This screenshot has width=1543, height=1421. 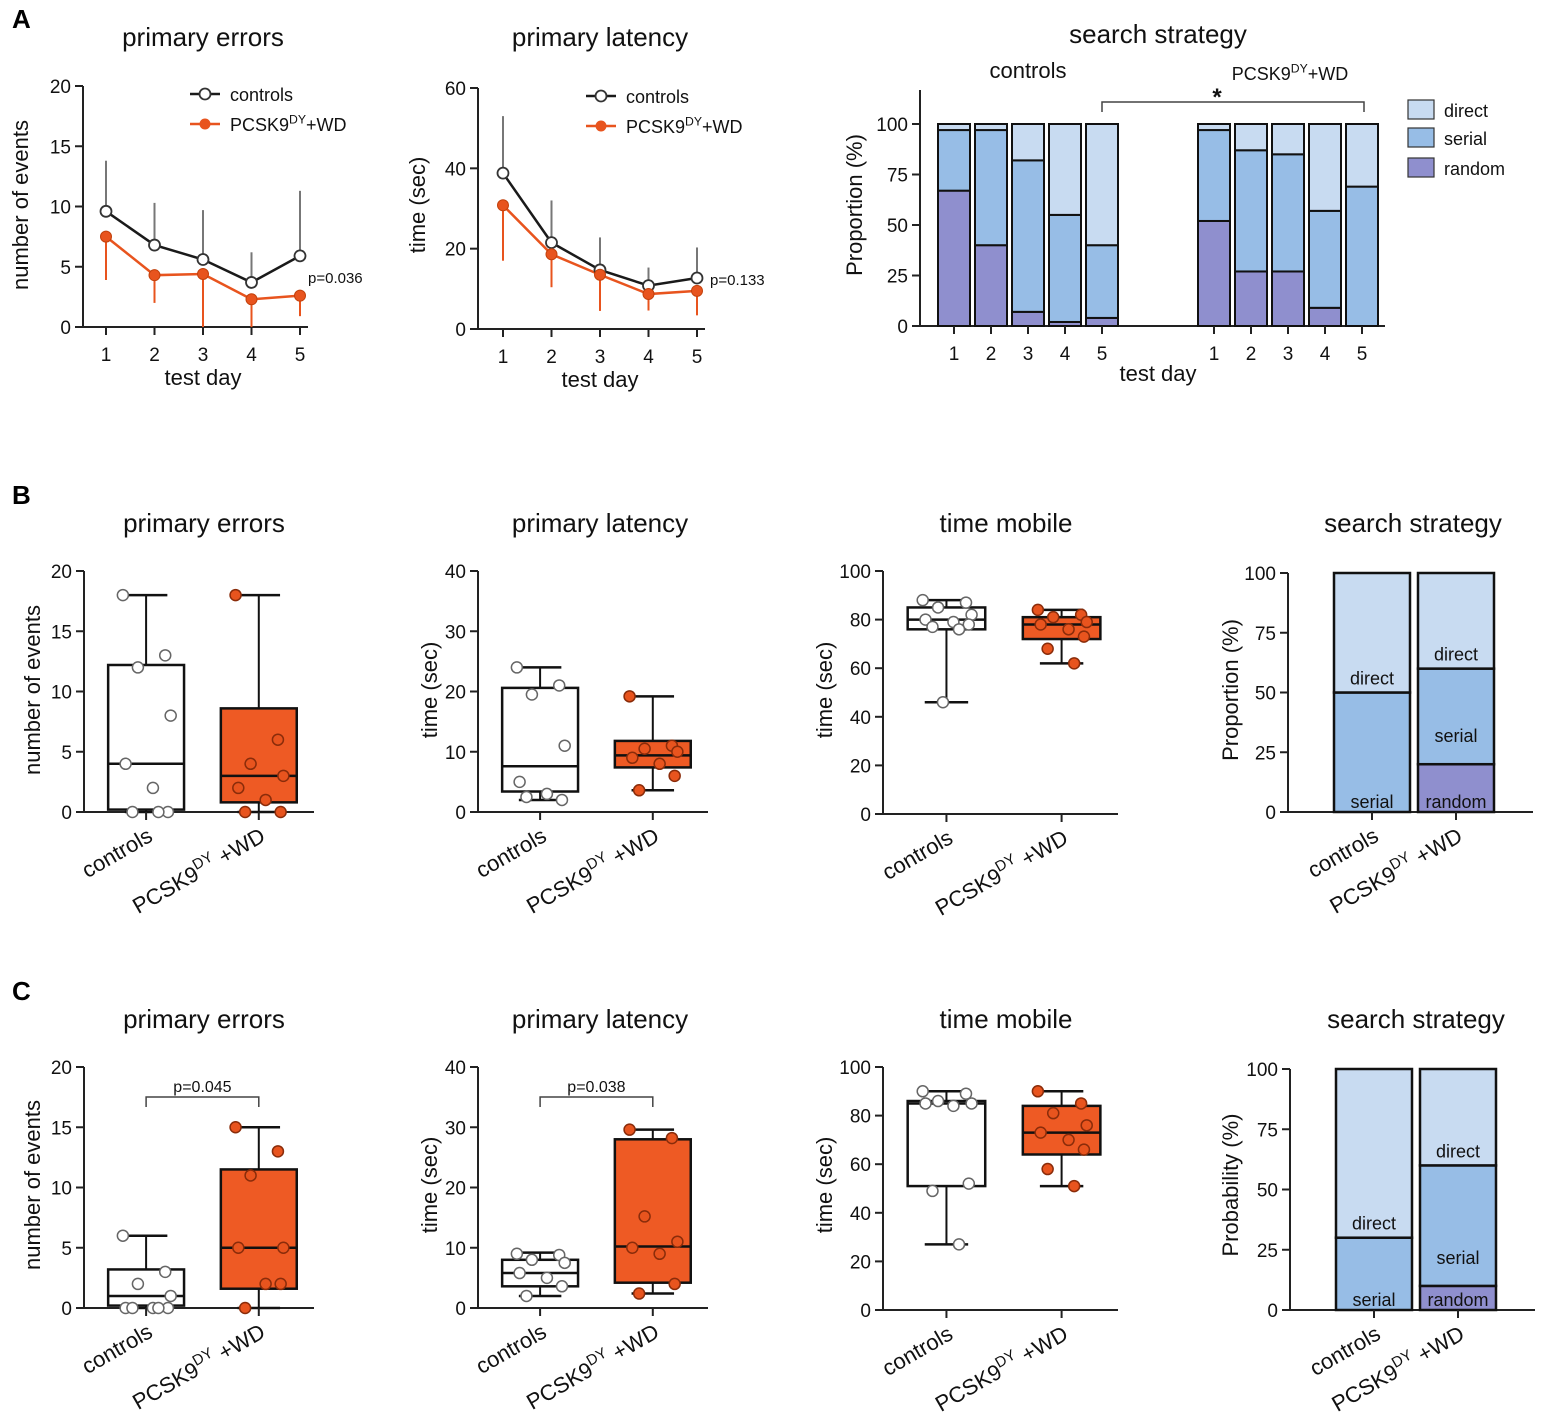 What do you see at coordinates (596, 1101) in the screenshot?
I see `significance-bracket` at bounding box center [596, 1101].